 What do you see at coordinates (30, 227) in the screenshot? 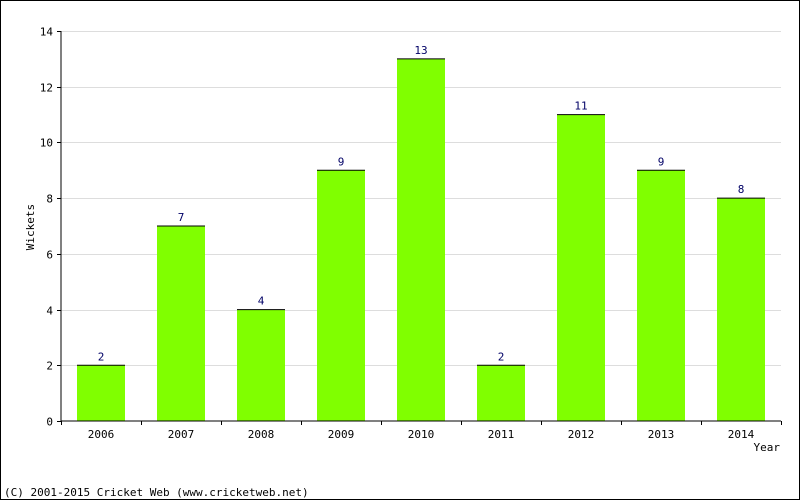
I see `y-axis-title: Wickets` at bounding box center [30, 227].